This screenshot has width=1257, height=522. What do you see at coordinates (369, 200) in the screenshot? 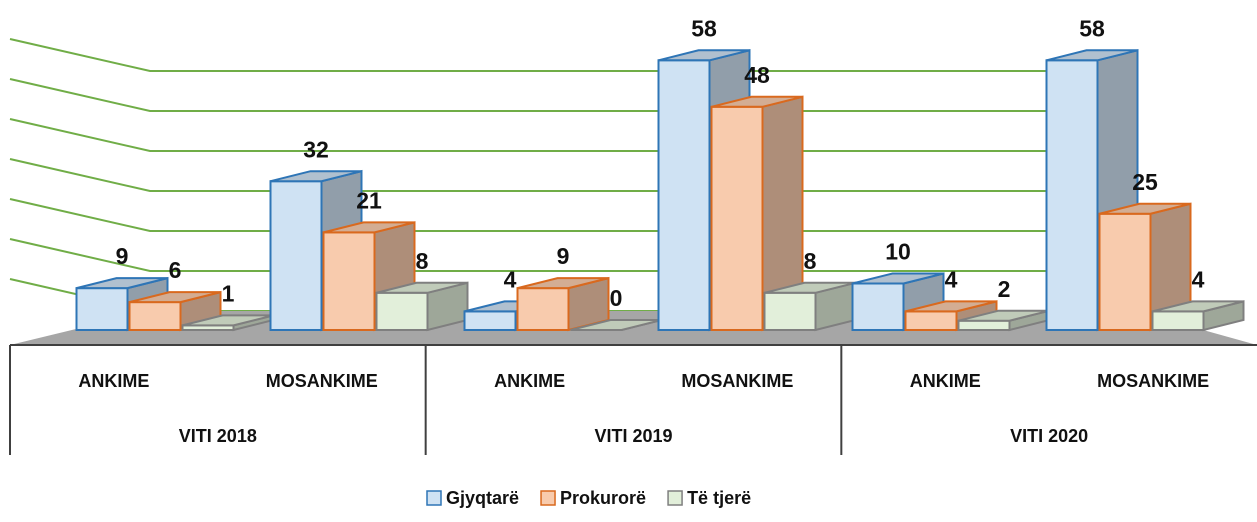
I see `value-label: 21` at bounding box center [369, 200].